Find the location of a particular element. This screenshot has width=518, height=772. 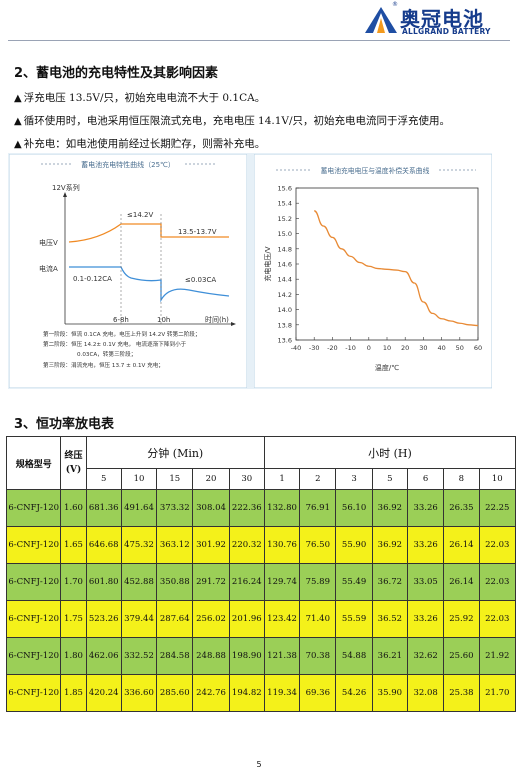

table-cell: 33.05 is located at coordinates (425, 582).